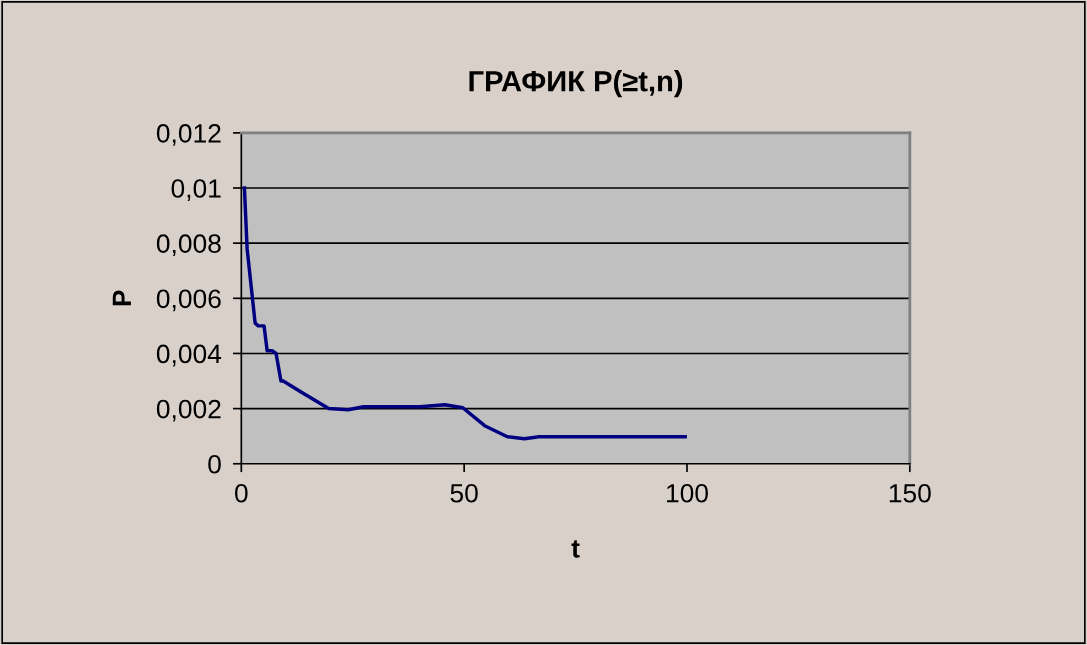  I want to click on x-tick-label: 50, so click(464, 493).